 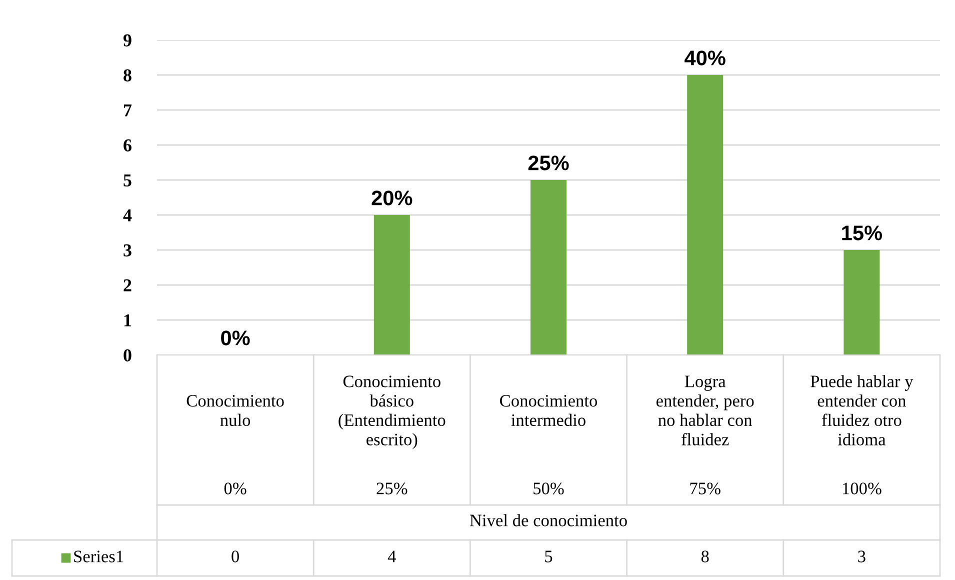 What do you see at coordinates (128, 110) in the screenshot?
I see `y-tick-label: 7` at bounding box center [128, 110].